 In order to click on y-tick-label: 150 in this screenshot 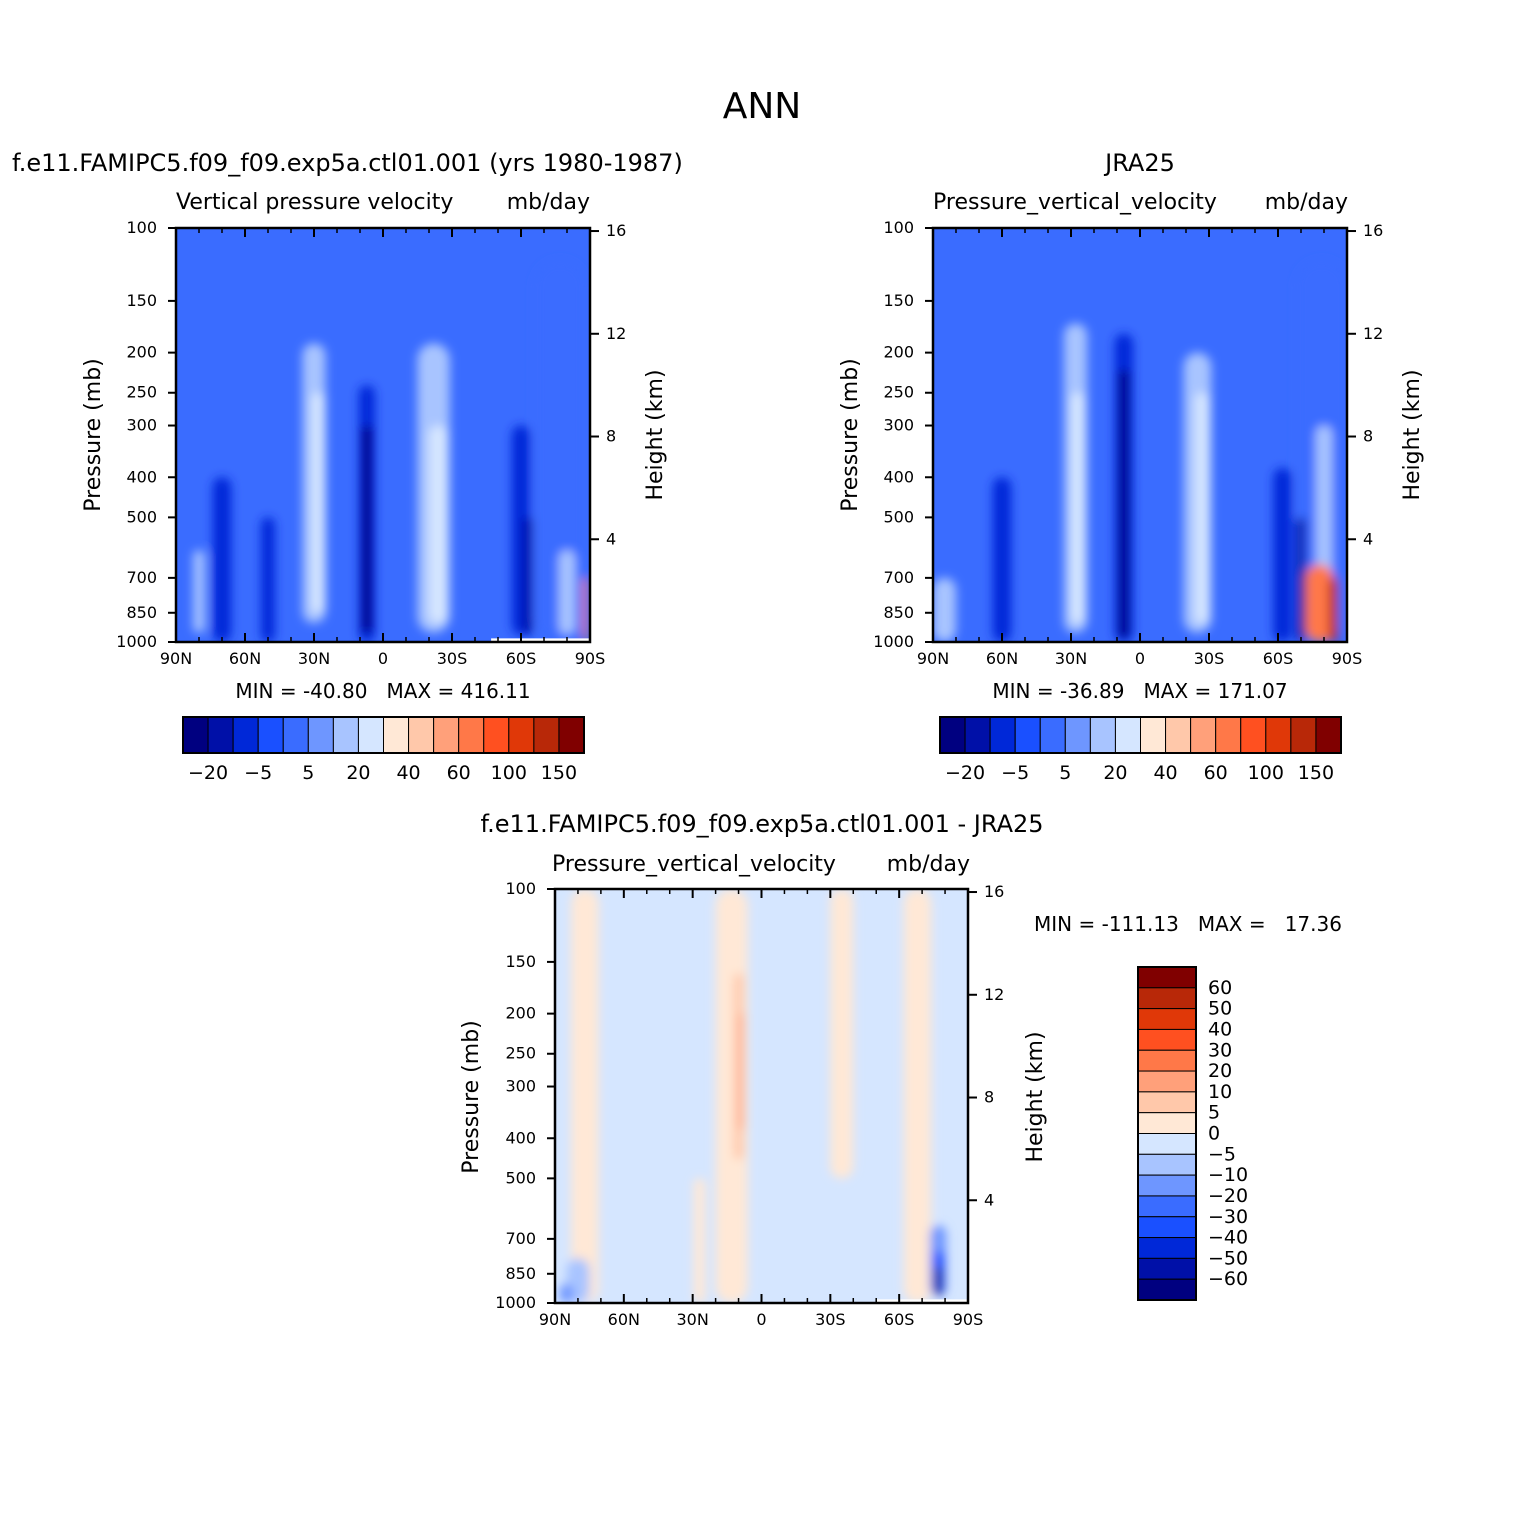, I will do `click(898, 300)`.